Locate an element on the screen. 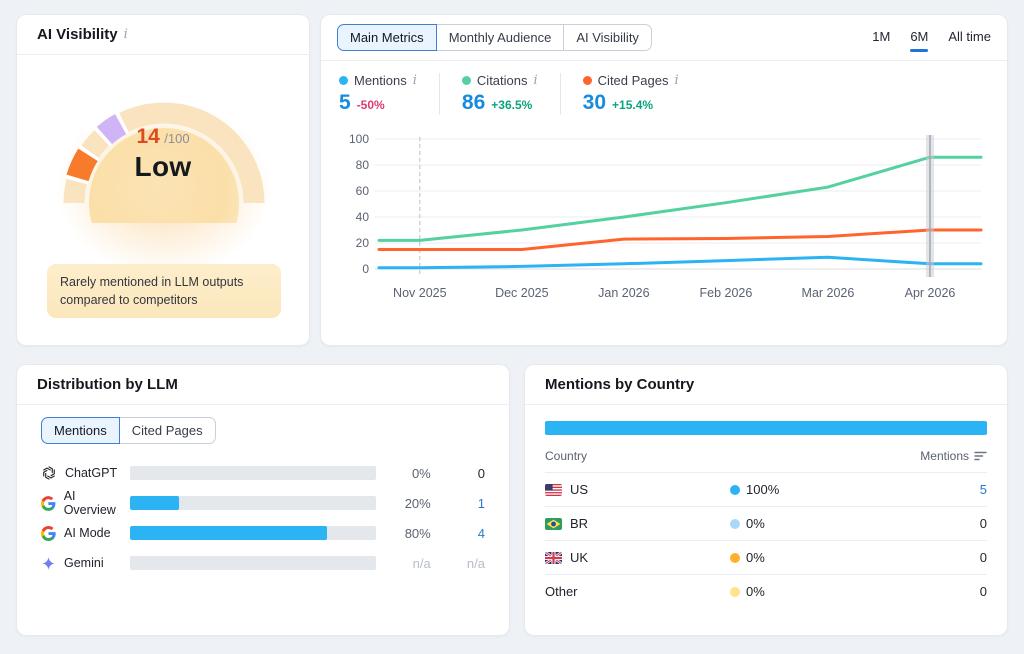 This screenshot has width=1024, height=654. svg-text: Feb 2026 is located at coordinates (726, 293).